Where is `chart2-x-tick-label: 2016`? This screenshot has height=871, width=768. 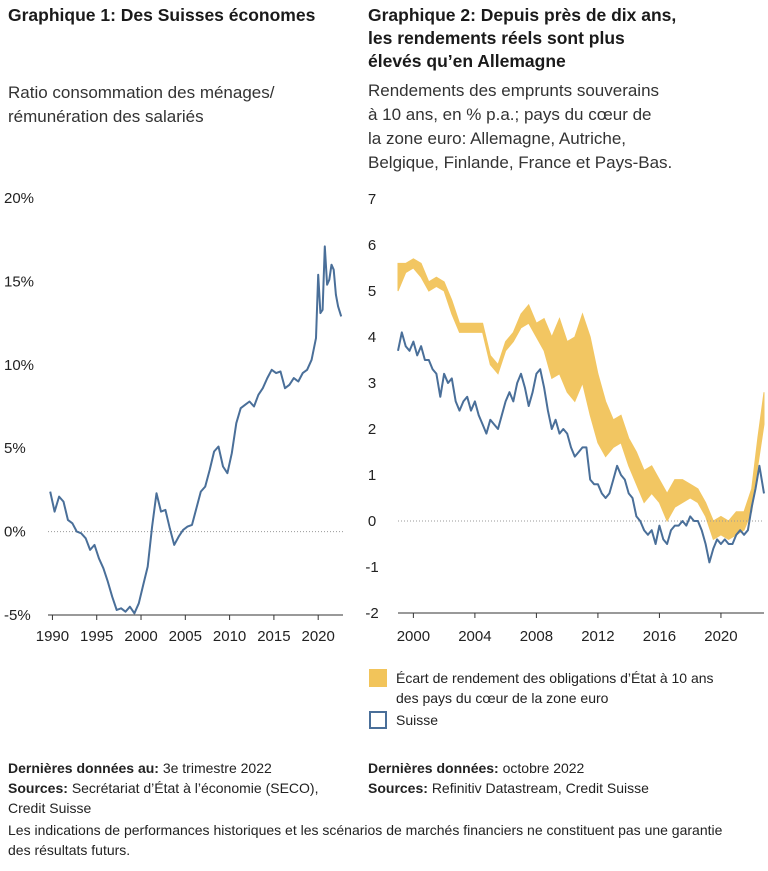
chart2-x-tick-label: 2016 is located at coordinates (659, 636).